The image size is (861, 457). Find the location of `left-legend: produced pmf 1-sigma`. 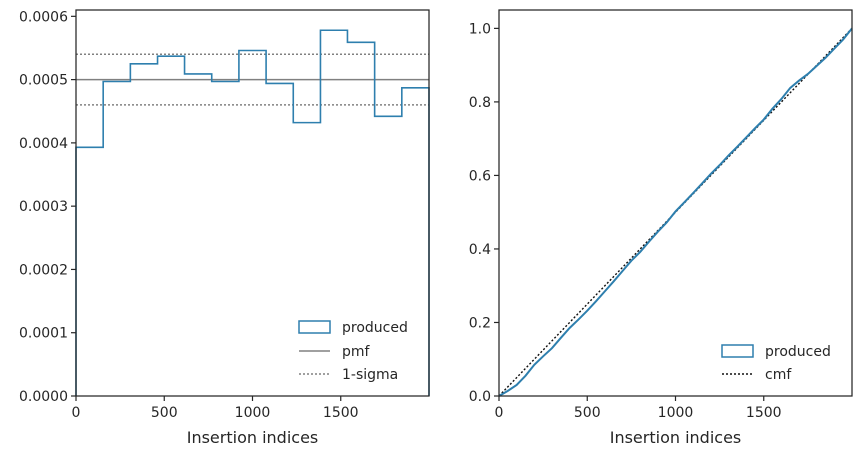

left-legend: produced pmf 1-sigma is located at coordinates (353, 351).